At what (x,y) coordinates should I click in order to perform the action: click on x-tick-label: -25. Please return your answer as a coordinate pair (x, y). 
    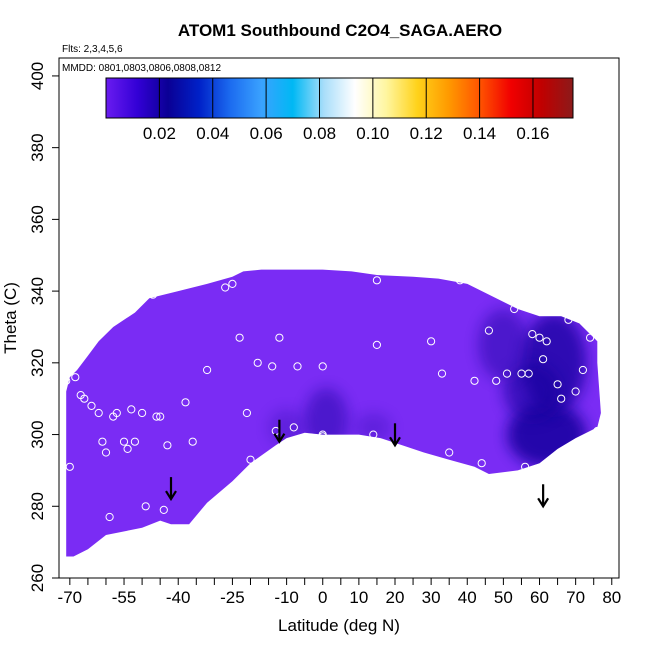
    Looking at the image, I should click on (232, 597).